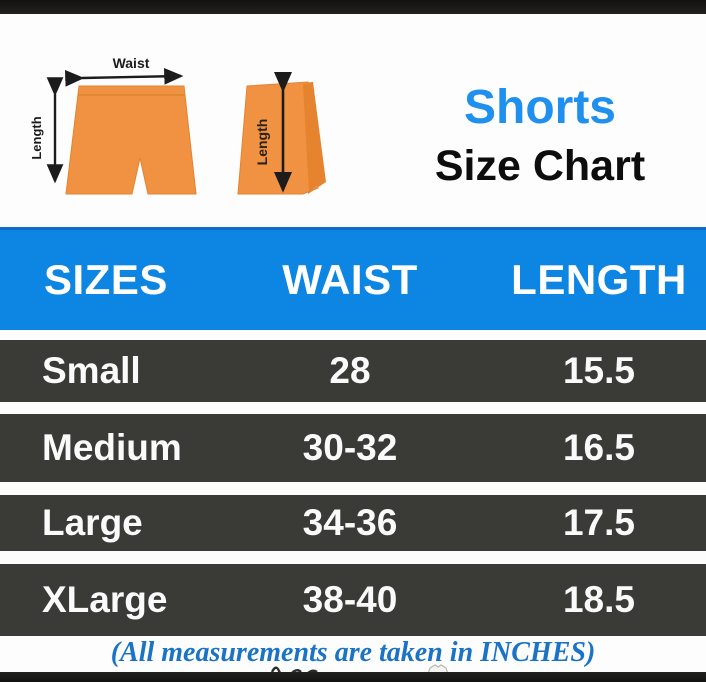 This screenshot has width=706, height=682. Describe the element at coordinates (540, 165) in the screenshot. I see `title-size-chart: Size Chart` at that location.